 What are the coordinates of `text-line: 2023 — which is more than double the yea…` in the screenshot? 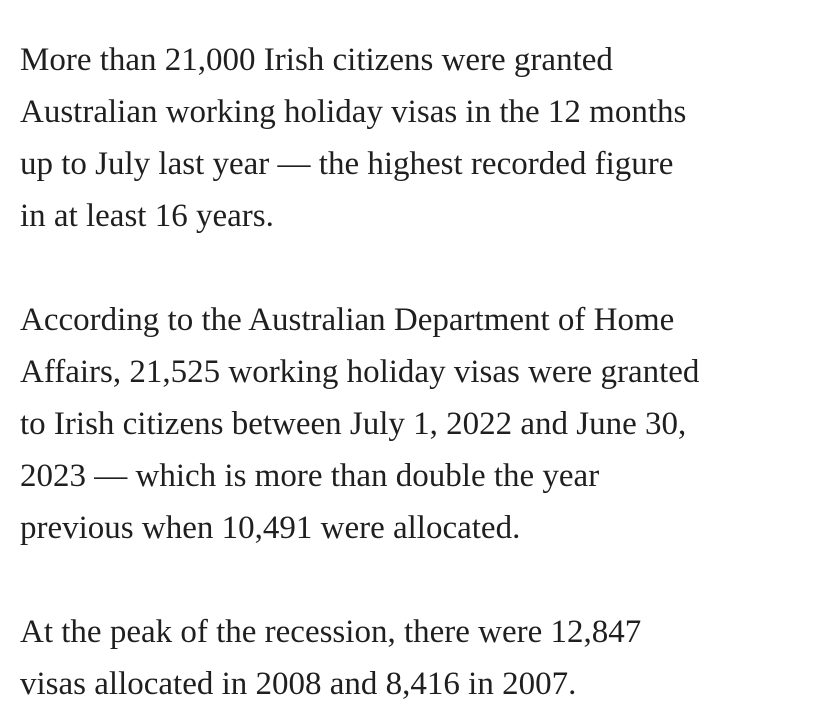 It's located at (310, 476).